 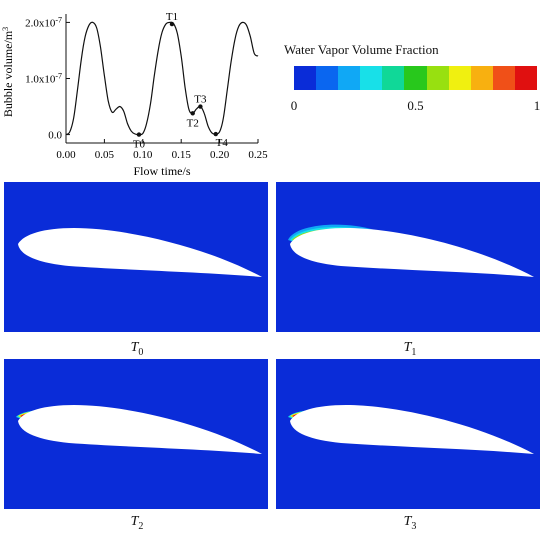 What do you see at coordinates (410, 523) in the screenshot?
I see `panel-label-t3: T3` at bounding box center [410, 523].